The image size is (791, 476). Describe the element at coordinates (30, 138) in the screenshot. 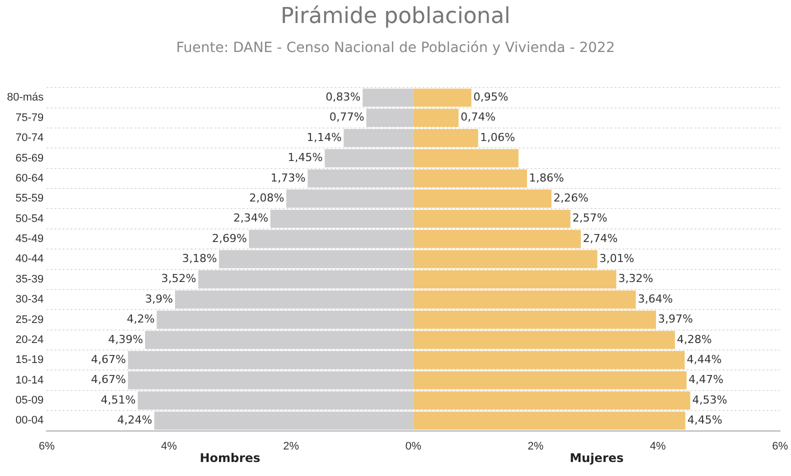

I see `y-tick-label: 70-74` at that location.